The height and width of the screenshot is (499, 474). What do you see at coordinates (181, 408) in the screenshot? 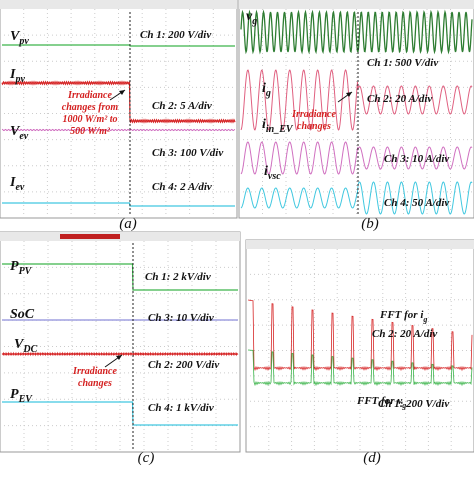
I see `channel-label: Ch 4: 1 kV/div` at bounding box center [181, 408].